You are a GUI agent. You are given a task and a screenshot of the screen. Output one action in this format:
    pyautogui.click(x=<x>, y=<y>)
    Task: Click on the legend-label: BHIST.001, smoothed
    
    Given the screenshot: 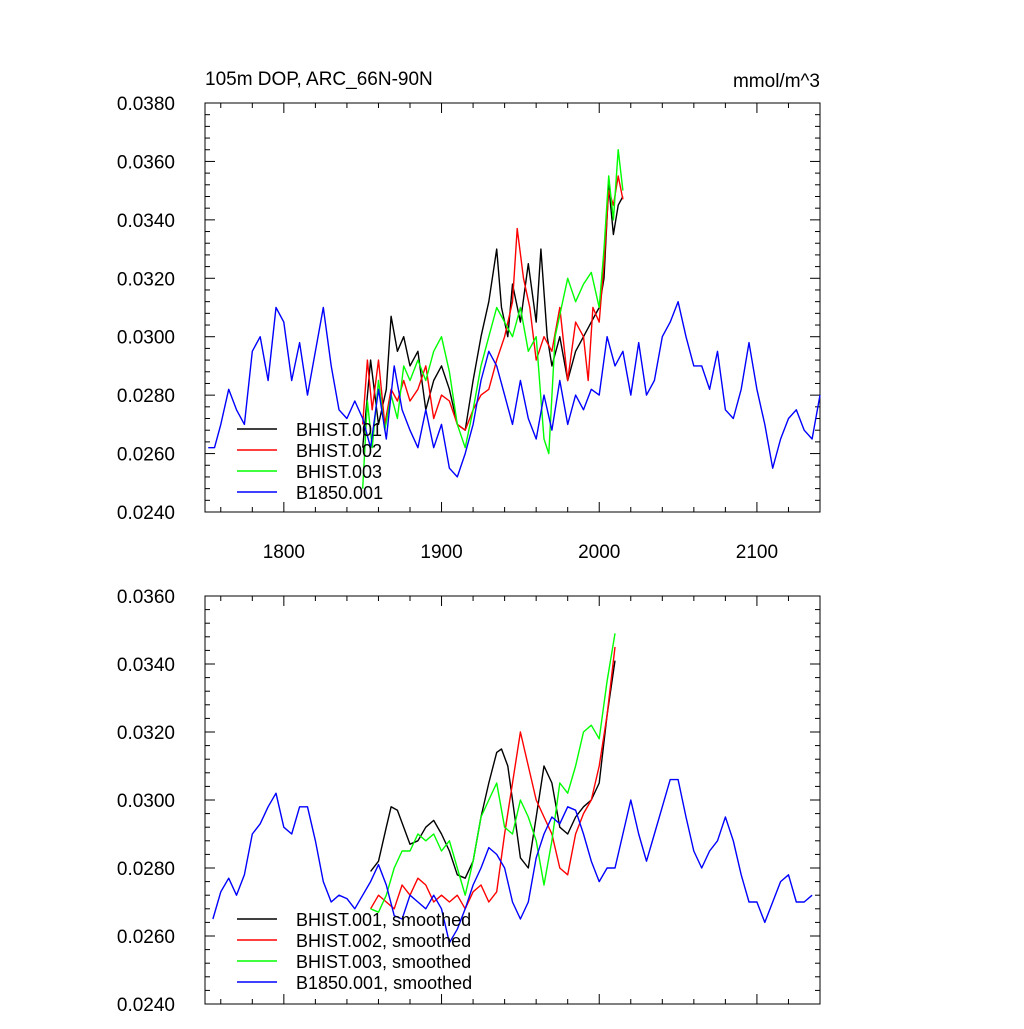 What is the action you would take?
    pyautogui.click(x=383, y=920)
    